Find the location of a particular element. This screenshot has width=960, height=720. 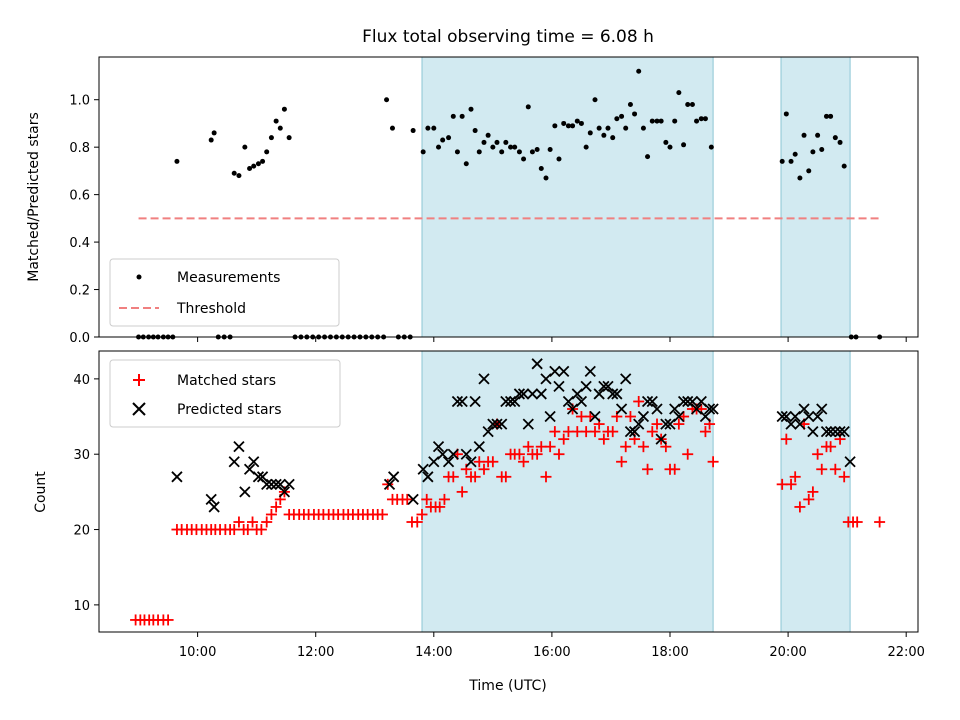

x-tick-label: 22:00 is located at coordinates (905, 652).